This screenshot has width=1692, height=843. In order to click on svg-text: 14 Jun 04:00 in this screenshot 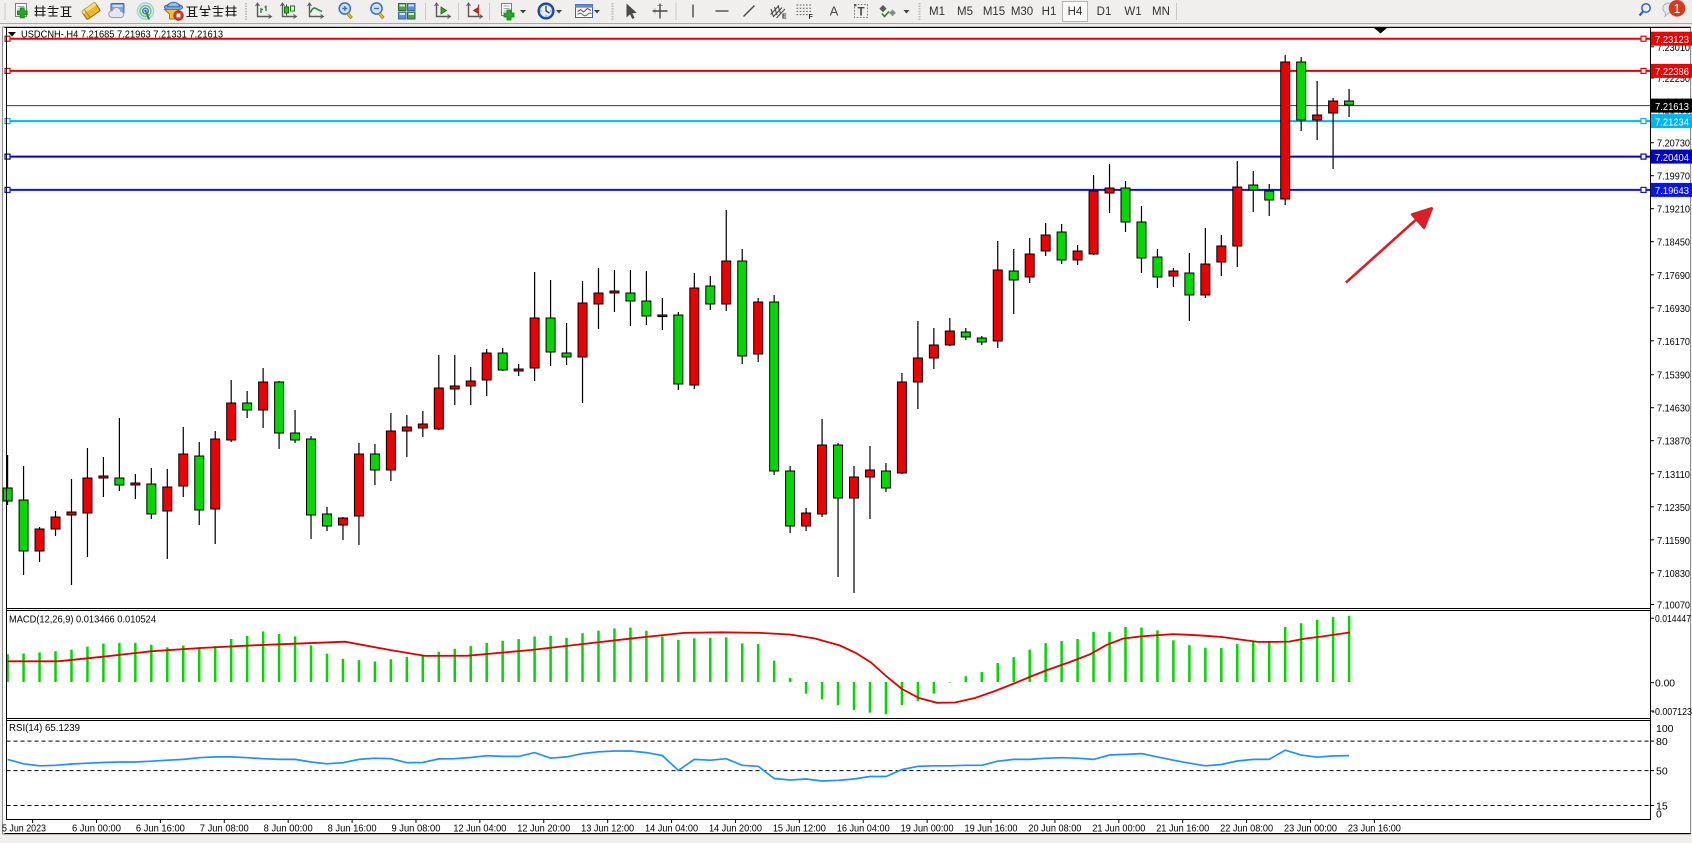, I will do `click(671, 829)`.